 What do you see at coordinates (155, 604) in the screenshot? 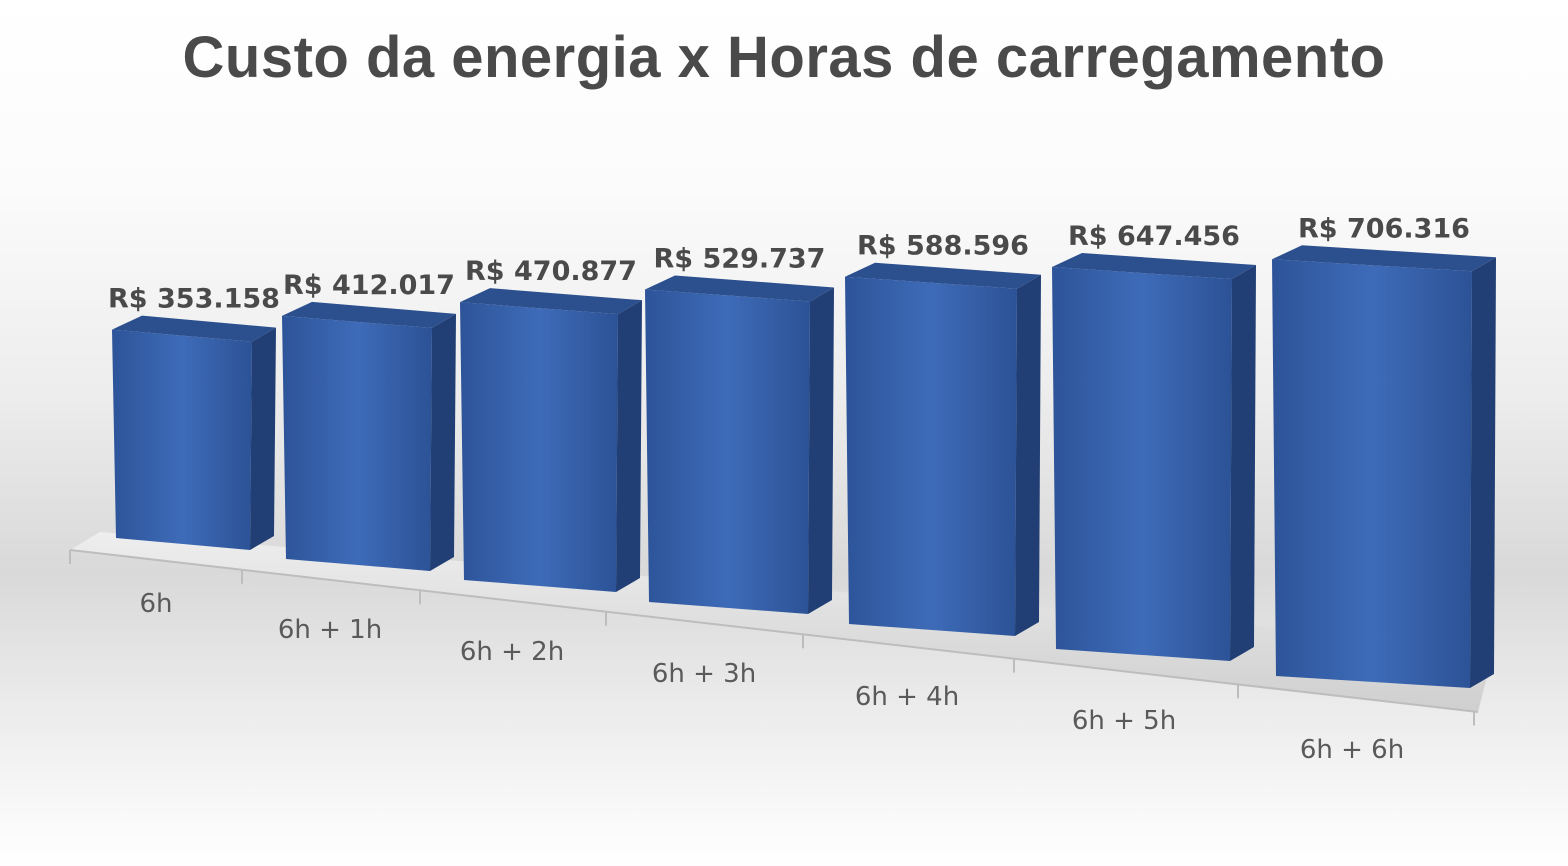
I see `category-label-1: 6h` at bounding box center [155, 604].